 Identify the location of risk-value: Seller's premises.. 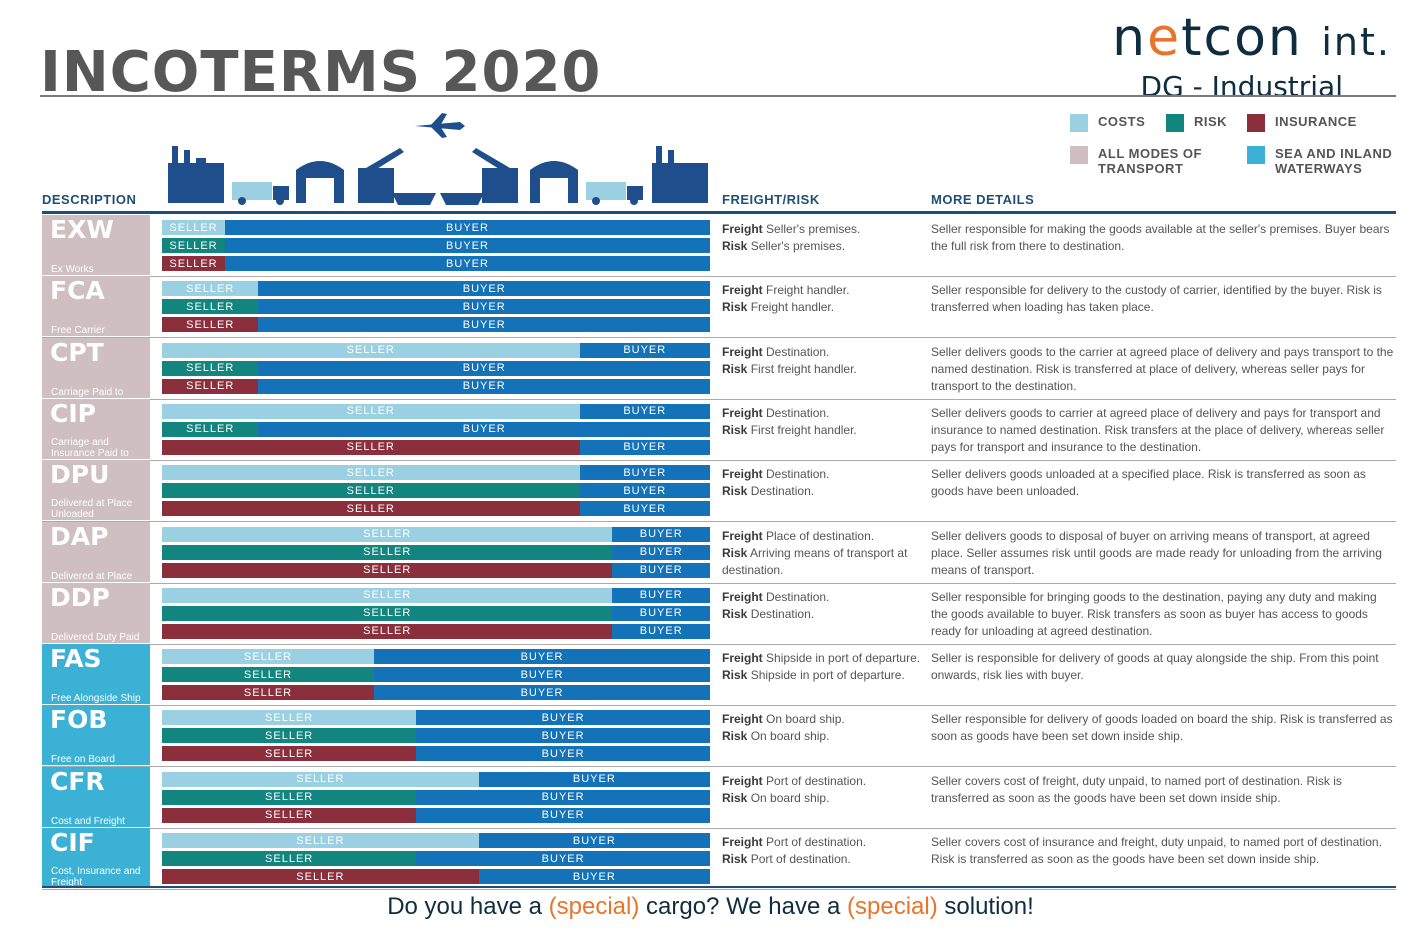
(798, 246).